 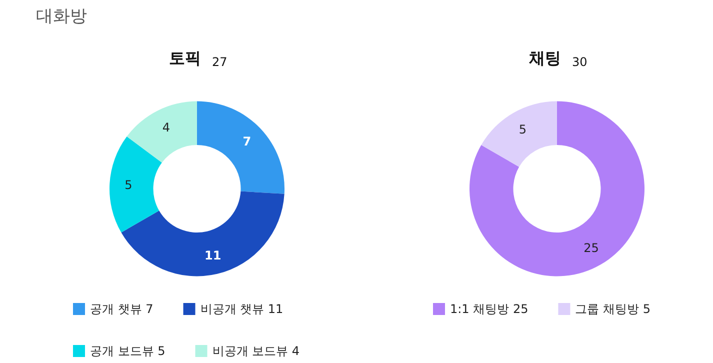 What do you see at coordinates (220, 62) in the screenshot?
I see `chart-subtitle: 27` at bounding box center [220, 62].